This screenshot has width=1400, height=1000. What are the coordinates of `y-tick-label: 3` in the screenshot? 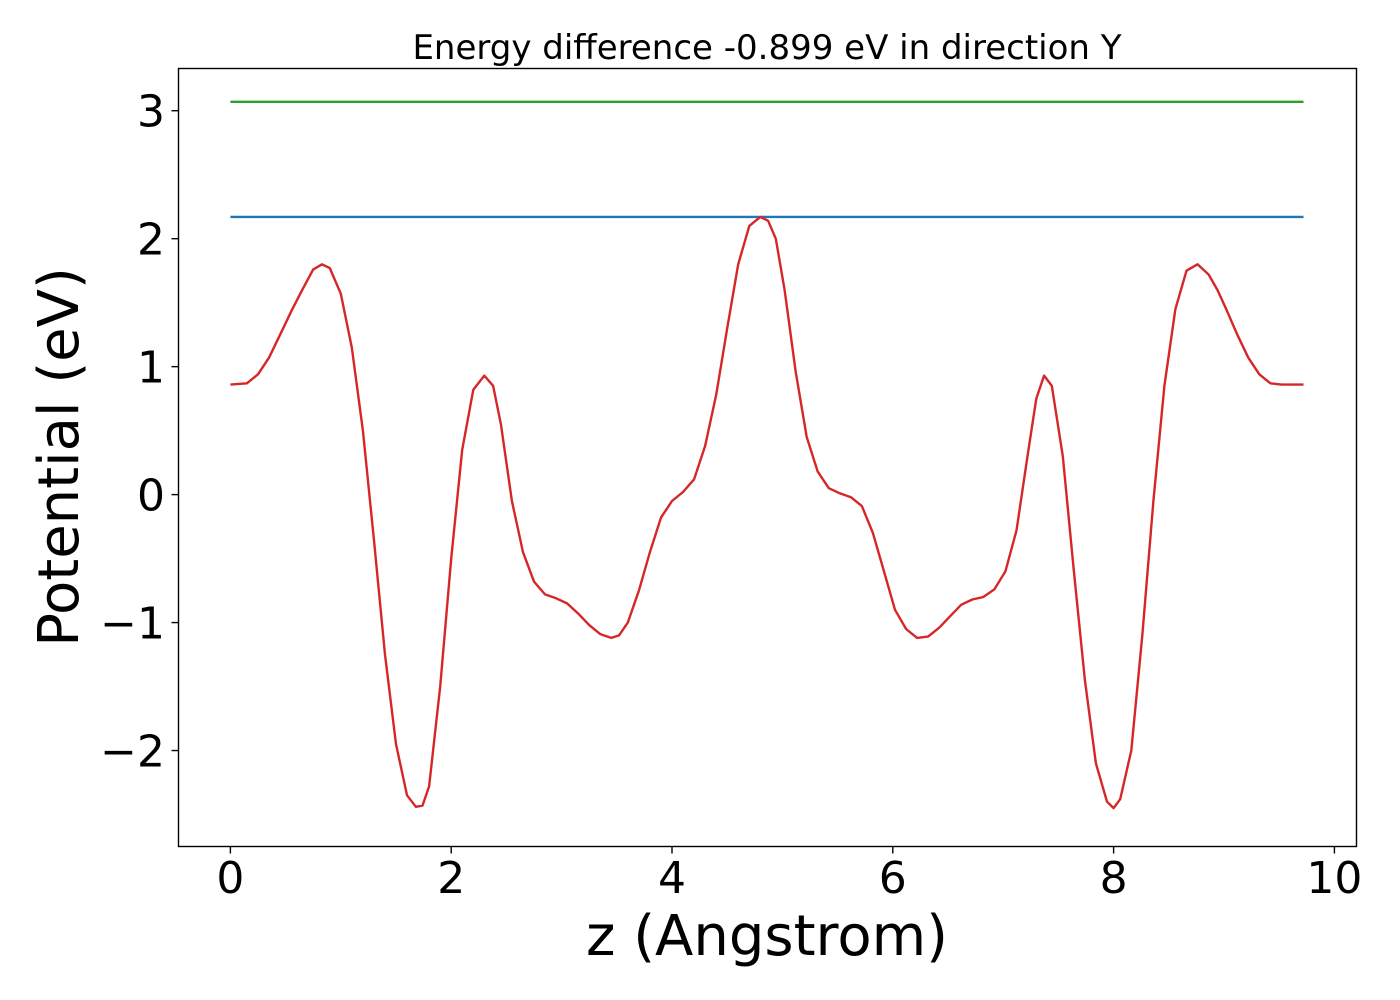 It's located at (151, 112).